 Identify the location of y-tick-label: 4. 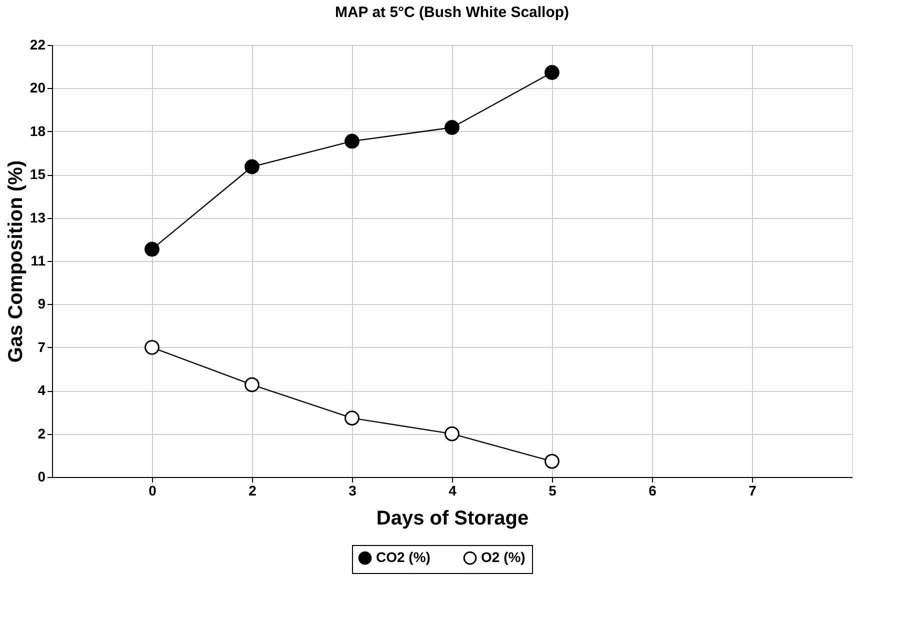
(42, 390).